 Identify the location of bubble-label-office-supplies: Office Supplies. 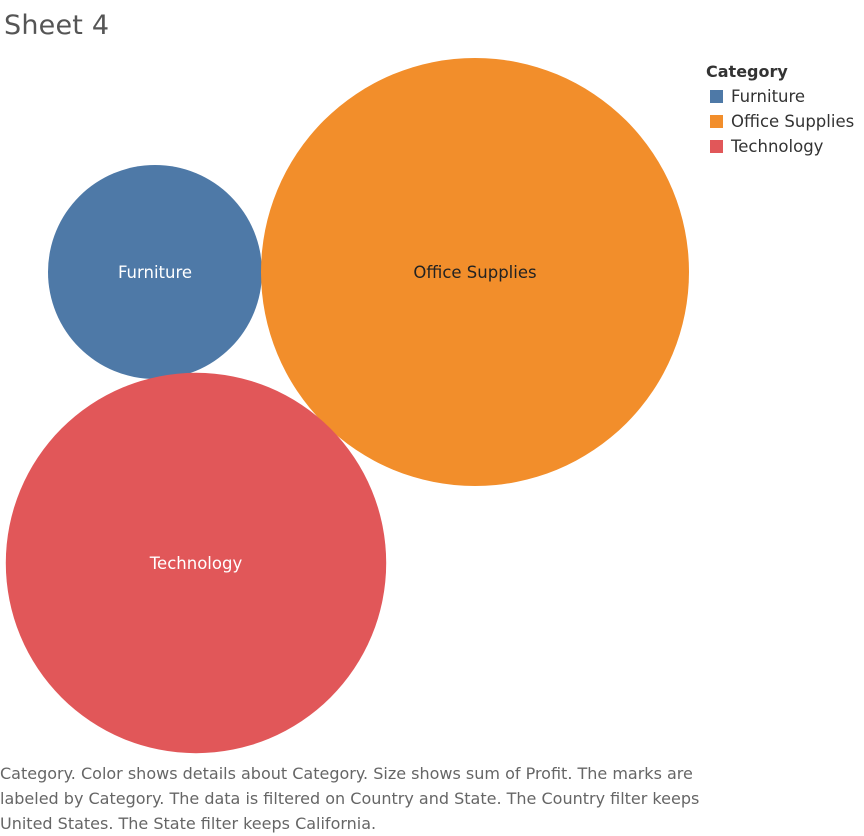
(474, 272).